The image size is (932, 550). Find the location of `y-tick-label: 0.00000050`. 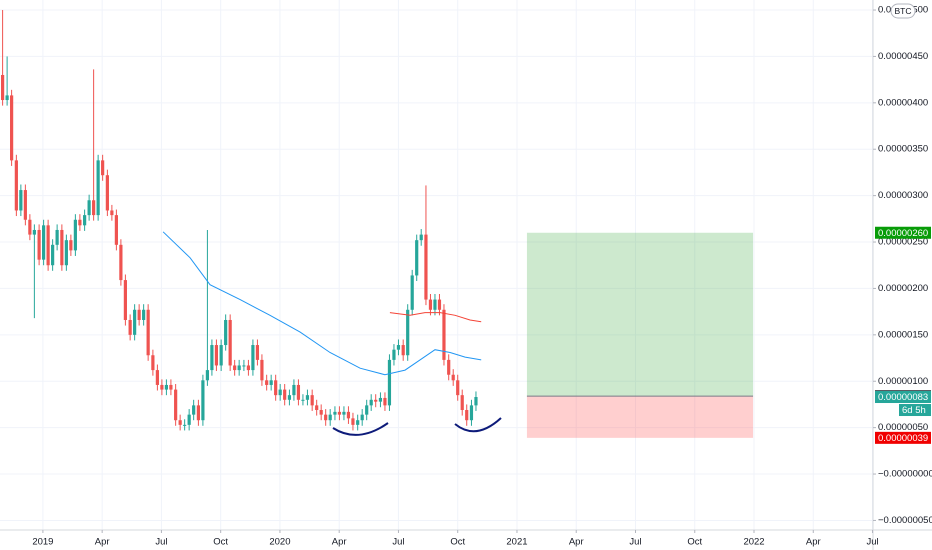

y-tick-label: 0.00000050 is located at coordinates (903, 427).